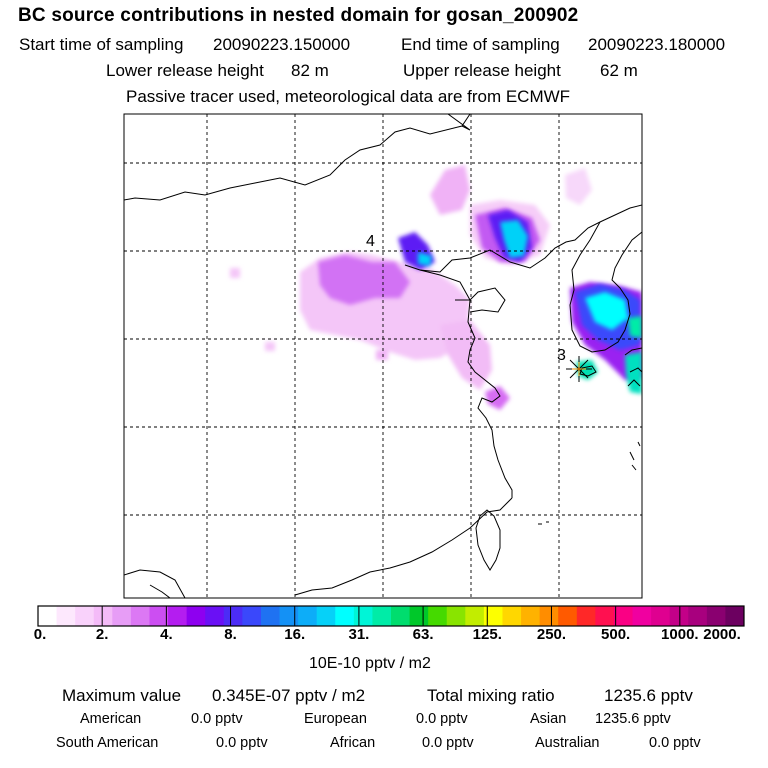 The width and height of the screenshot is (768, 768). I want to click on coast-korea, so click(605, 287).